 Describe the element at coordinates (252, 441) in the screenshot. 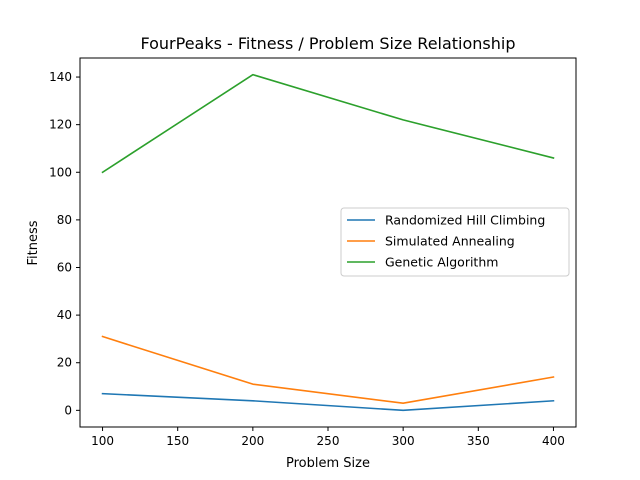

I see `x-tick-label: 200` at that location.